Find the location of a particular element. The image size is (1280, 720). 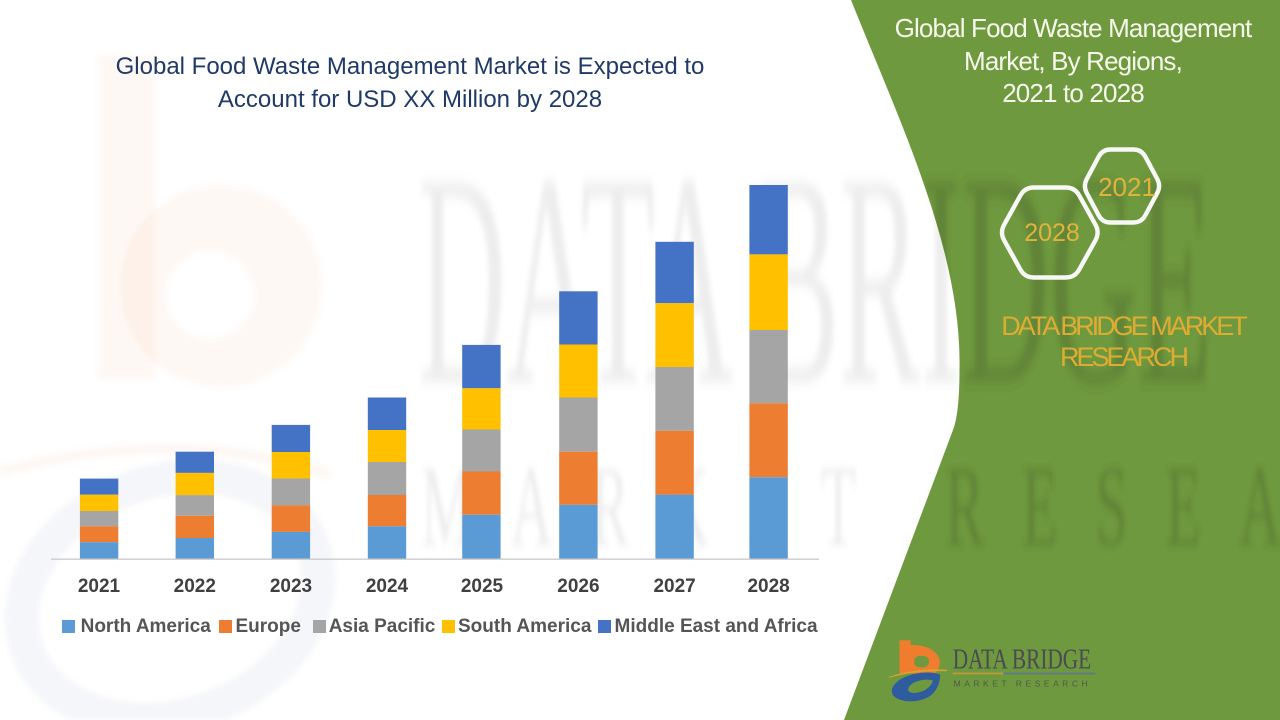

svg-text: DATA BRIDGE is located at coordinates (1022, 660).